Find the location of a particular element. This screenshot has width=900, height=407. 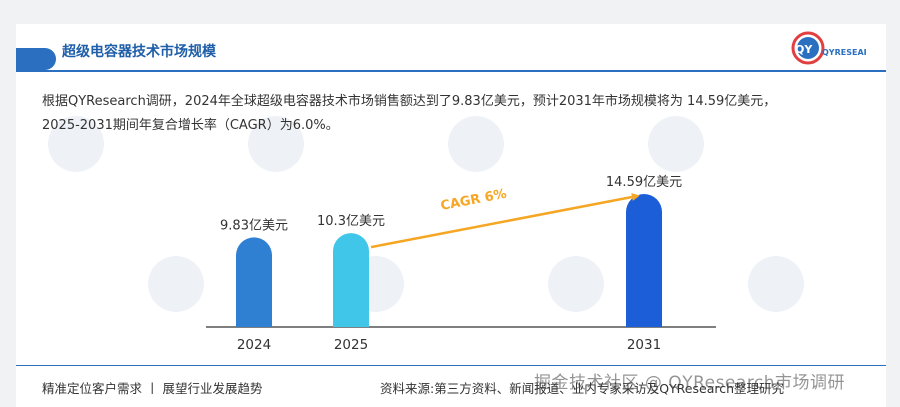

x-tick-label: 2025 is located at coordinates (351, 345).